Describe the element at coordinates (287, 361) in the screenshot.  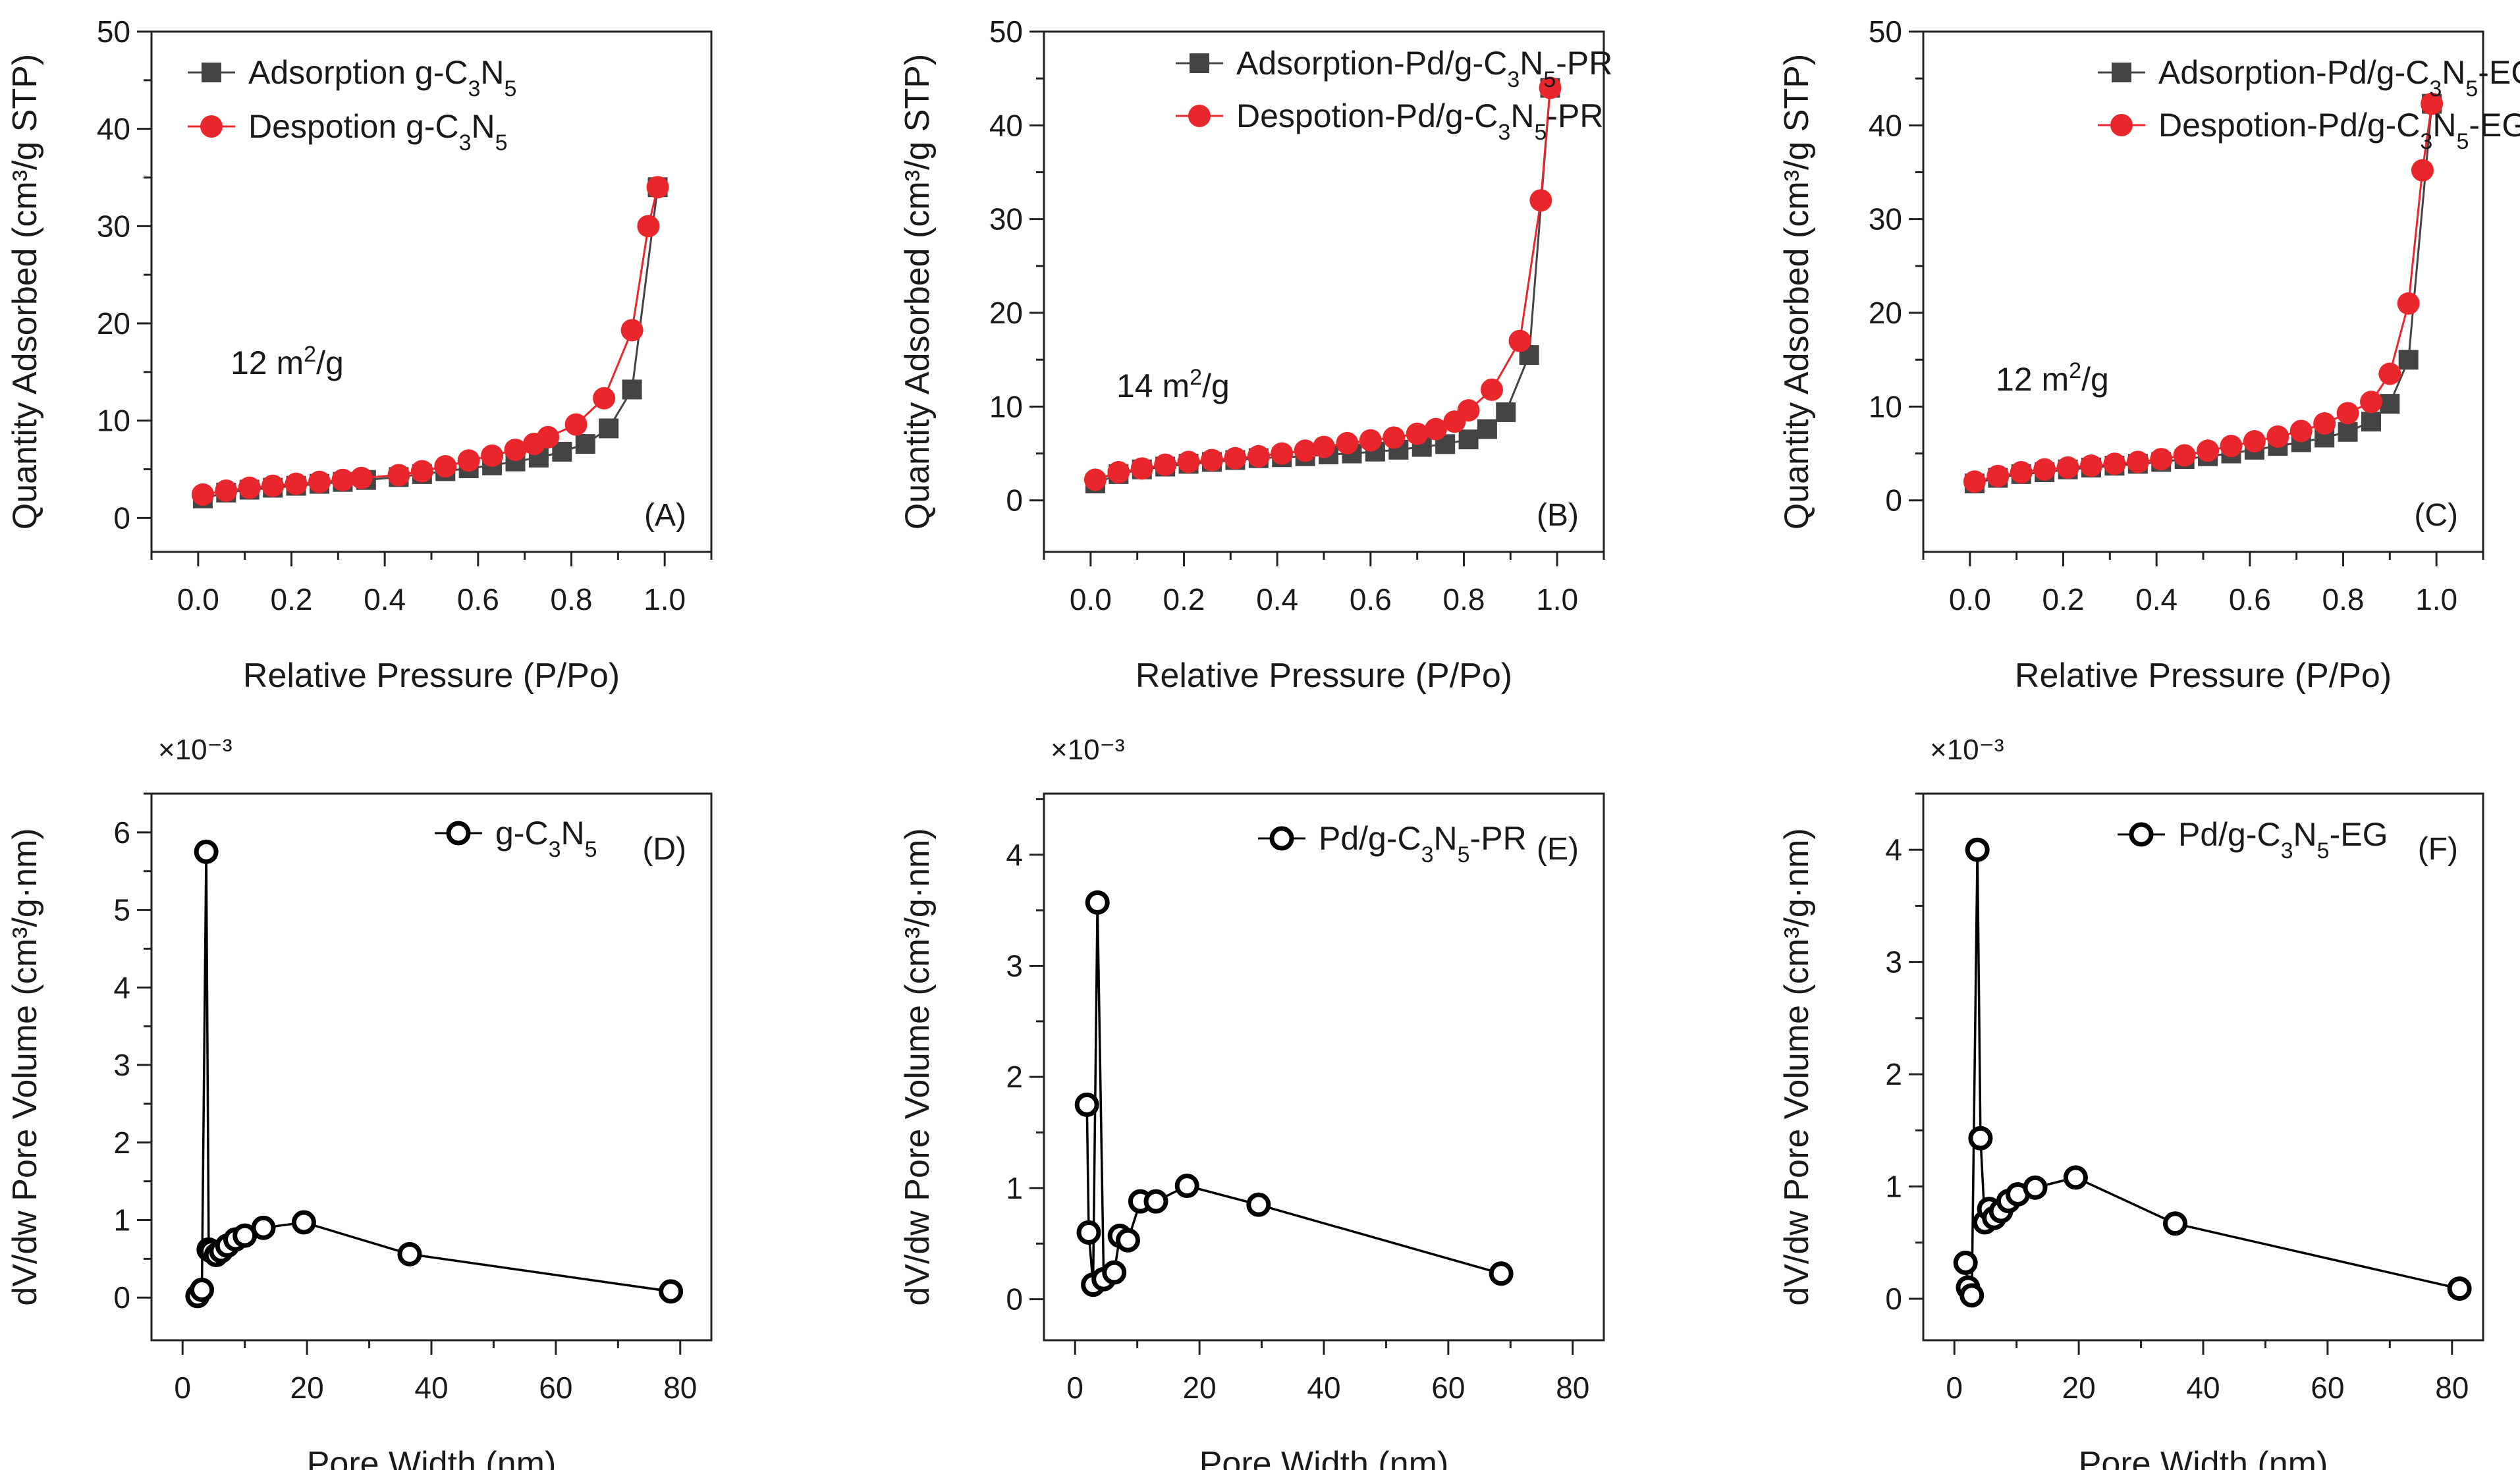
I see `surface-area-annotation: 12 m2/g` at that location.